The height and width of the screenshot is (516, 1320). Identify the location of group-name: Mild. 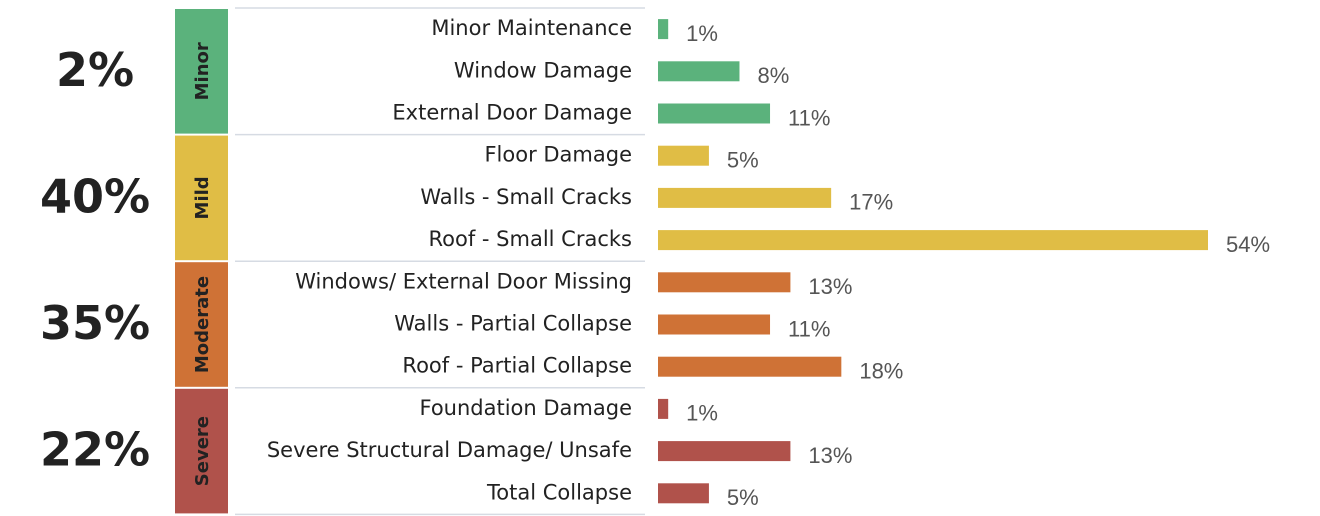
(202, 197).